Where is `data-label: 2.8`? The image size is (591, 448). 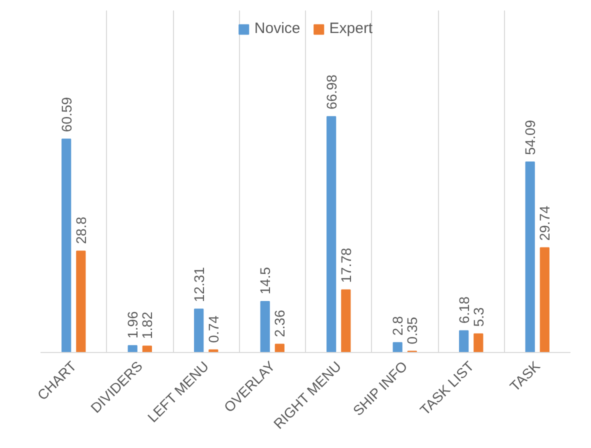
data-label: 2.8 is located at coordinates (398, 326).